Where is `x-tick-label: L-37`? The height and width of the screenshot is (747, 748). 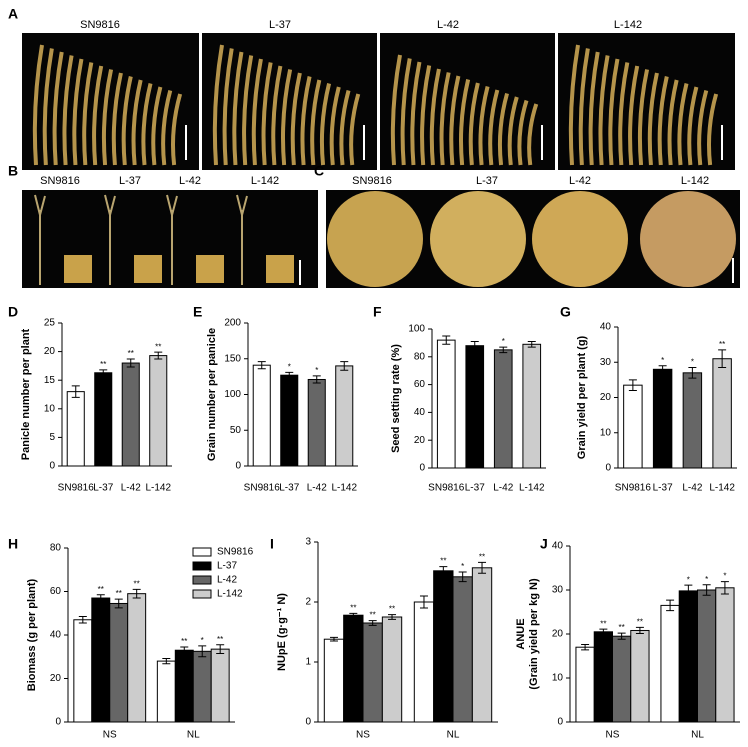 x-tick-label: L-37 is located at coordinates (103, 488).